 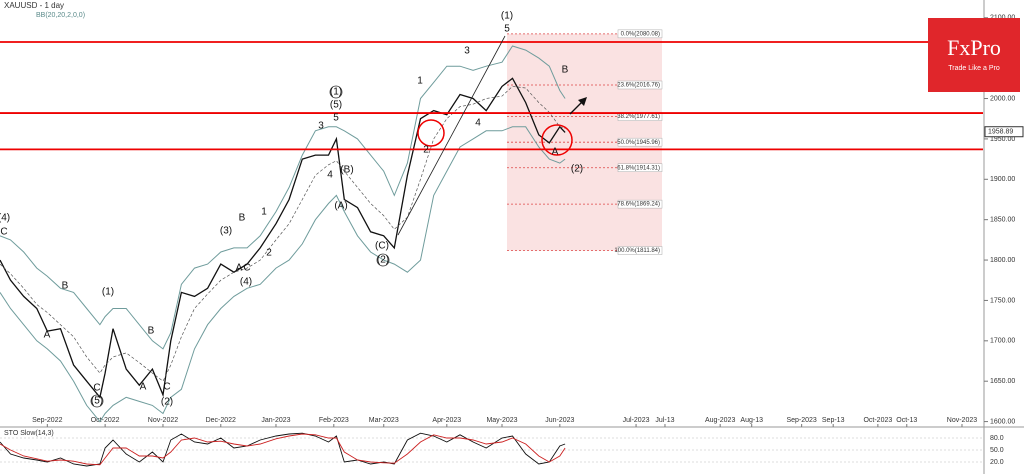 What do you see at coordinates (1002, 421) in the screenshot?
I see `y-tick-label: 1600.00` at bounding box center [1002, 421].